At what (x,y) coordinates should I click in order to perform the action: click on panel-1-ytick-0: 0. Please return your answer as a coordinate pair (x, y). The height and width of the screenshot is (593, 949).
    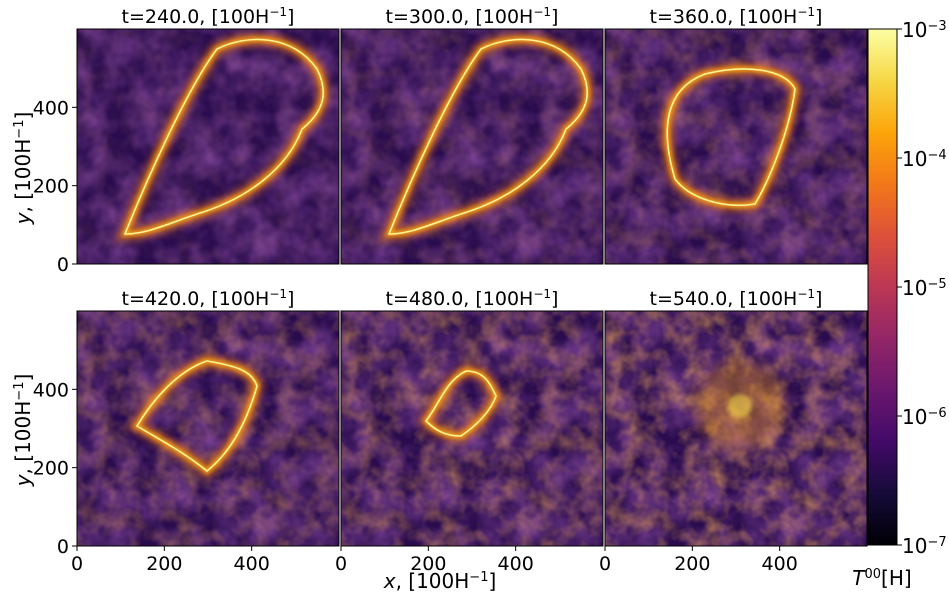
    Looking at the image, I should click on (63, 265).